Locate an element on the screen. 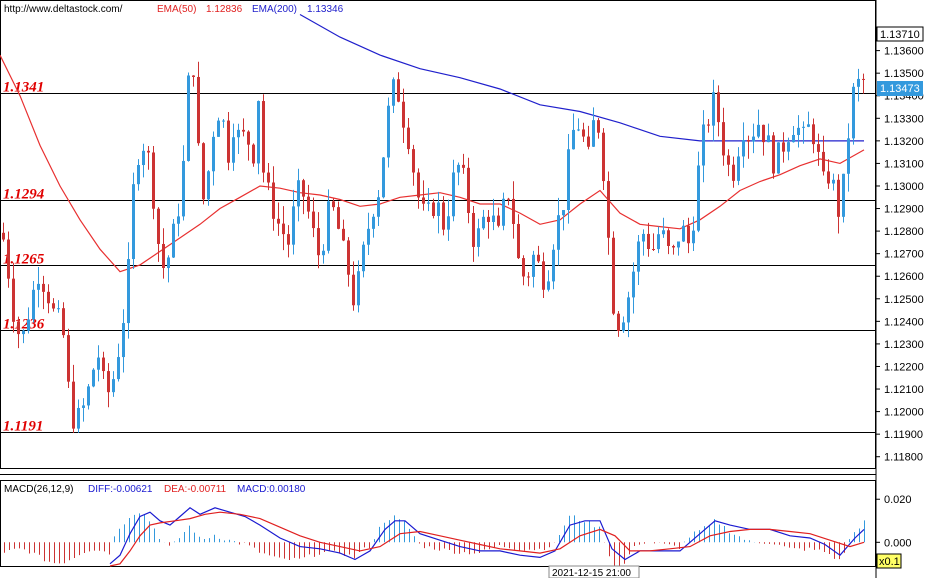  source-url: http://www.deltastock.com/ is located at coordinates (63, 9).